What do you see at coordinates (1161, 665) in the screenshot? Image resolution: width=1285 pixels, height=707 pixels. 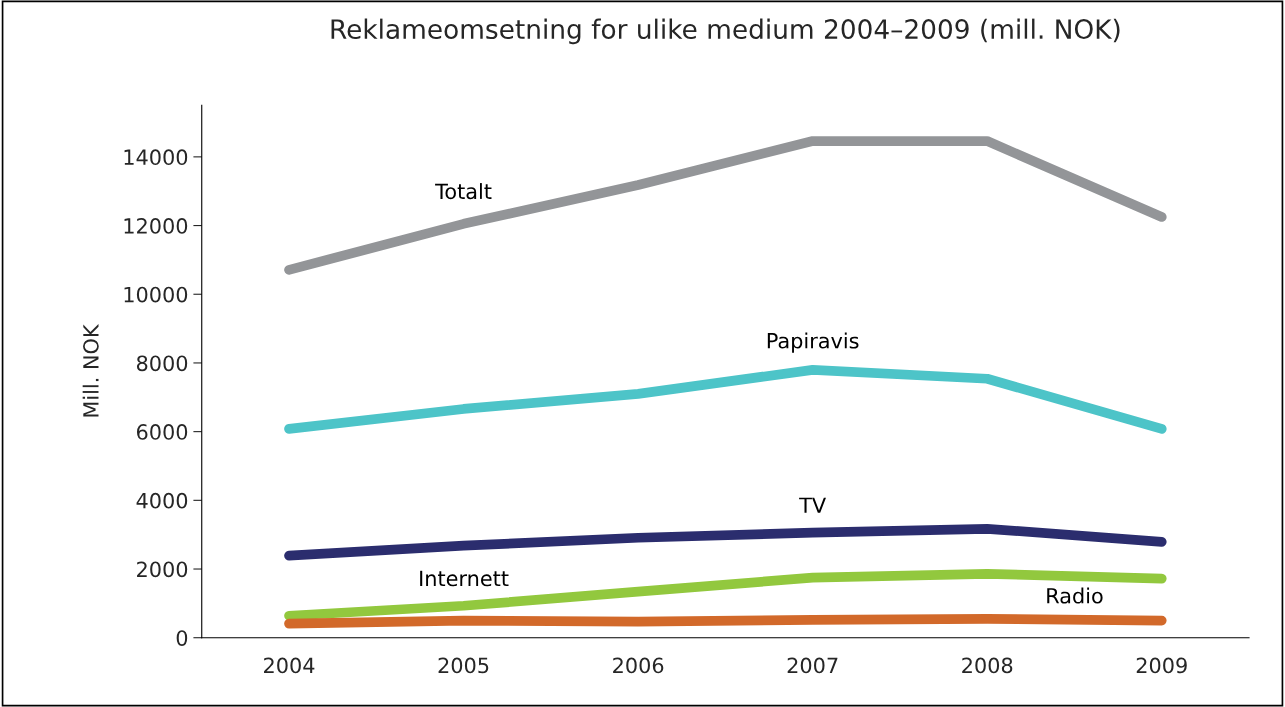 I see `x-tick-label: 2009` at bounding box center [1161, 665].